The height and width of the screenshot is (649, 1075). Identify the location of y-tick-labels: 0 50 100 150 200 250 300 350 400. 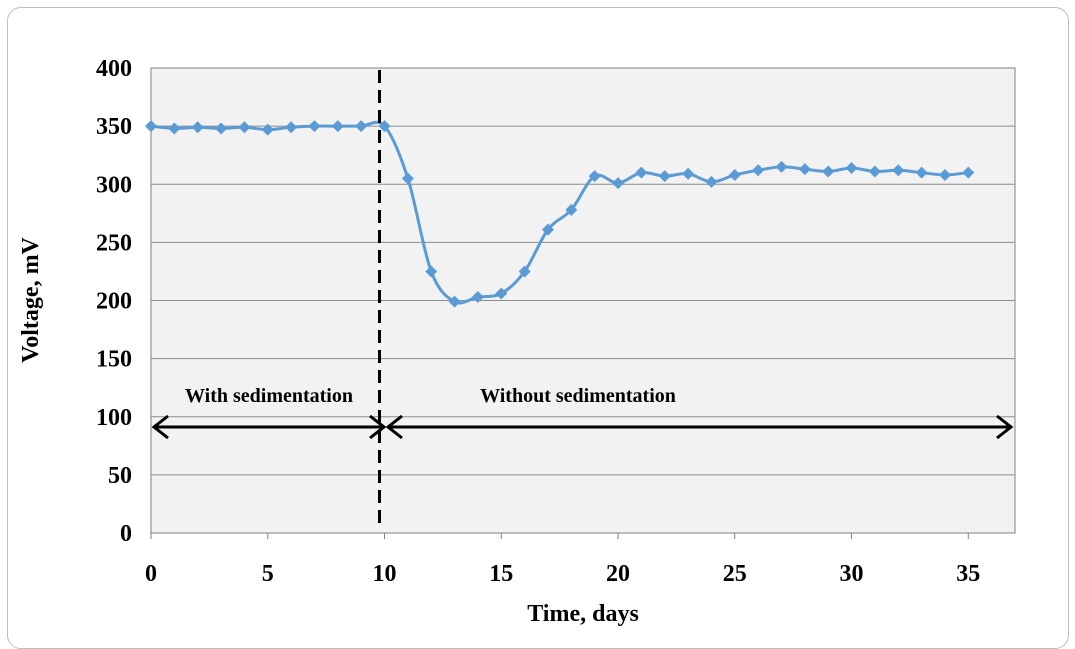
(114, 301).